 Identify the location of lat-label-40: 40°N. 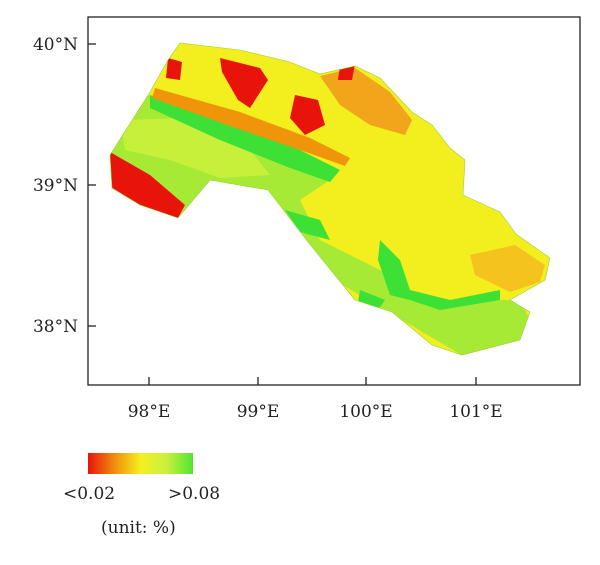
(55, 45).